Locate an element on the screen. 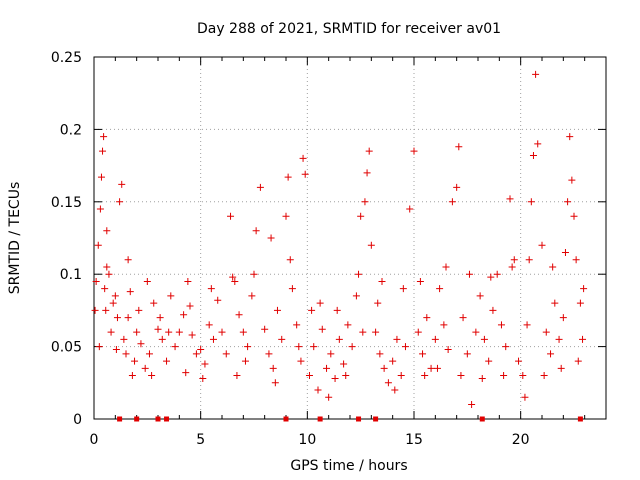  y-tick-label: 0.25 is located at coordinates (66, 58).